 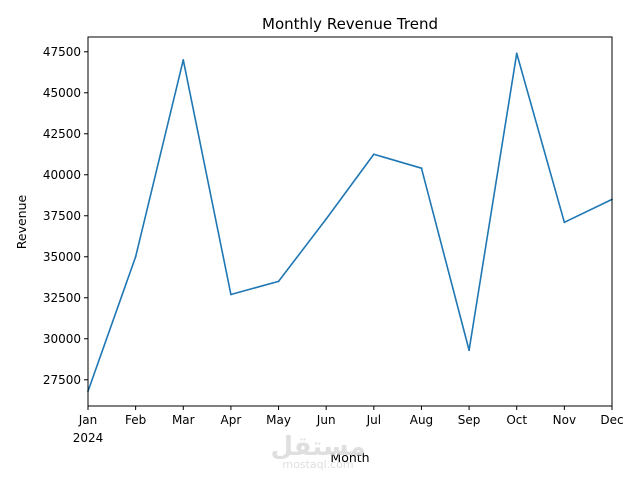 I want to click on y-tick-label: 27500, so click(x=62, y=380).